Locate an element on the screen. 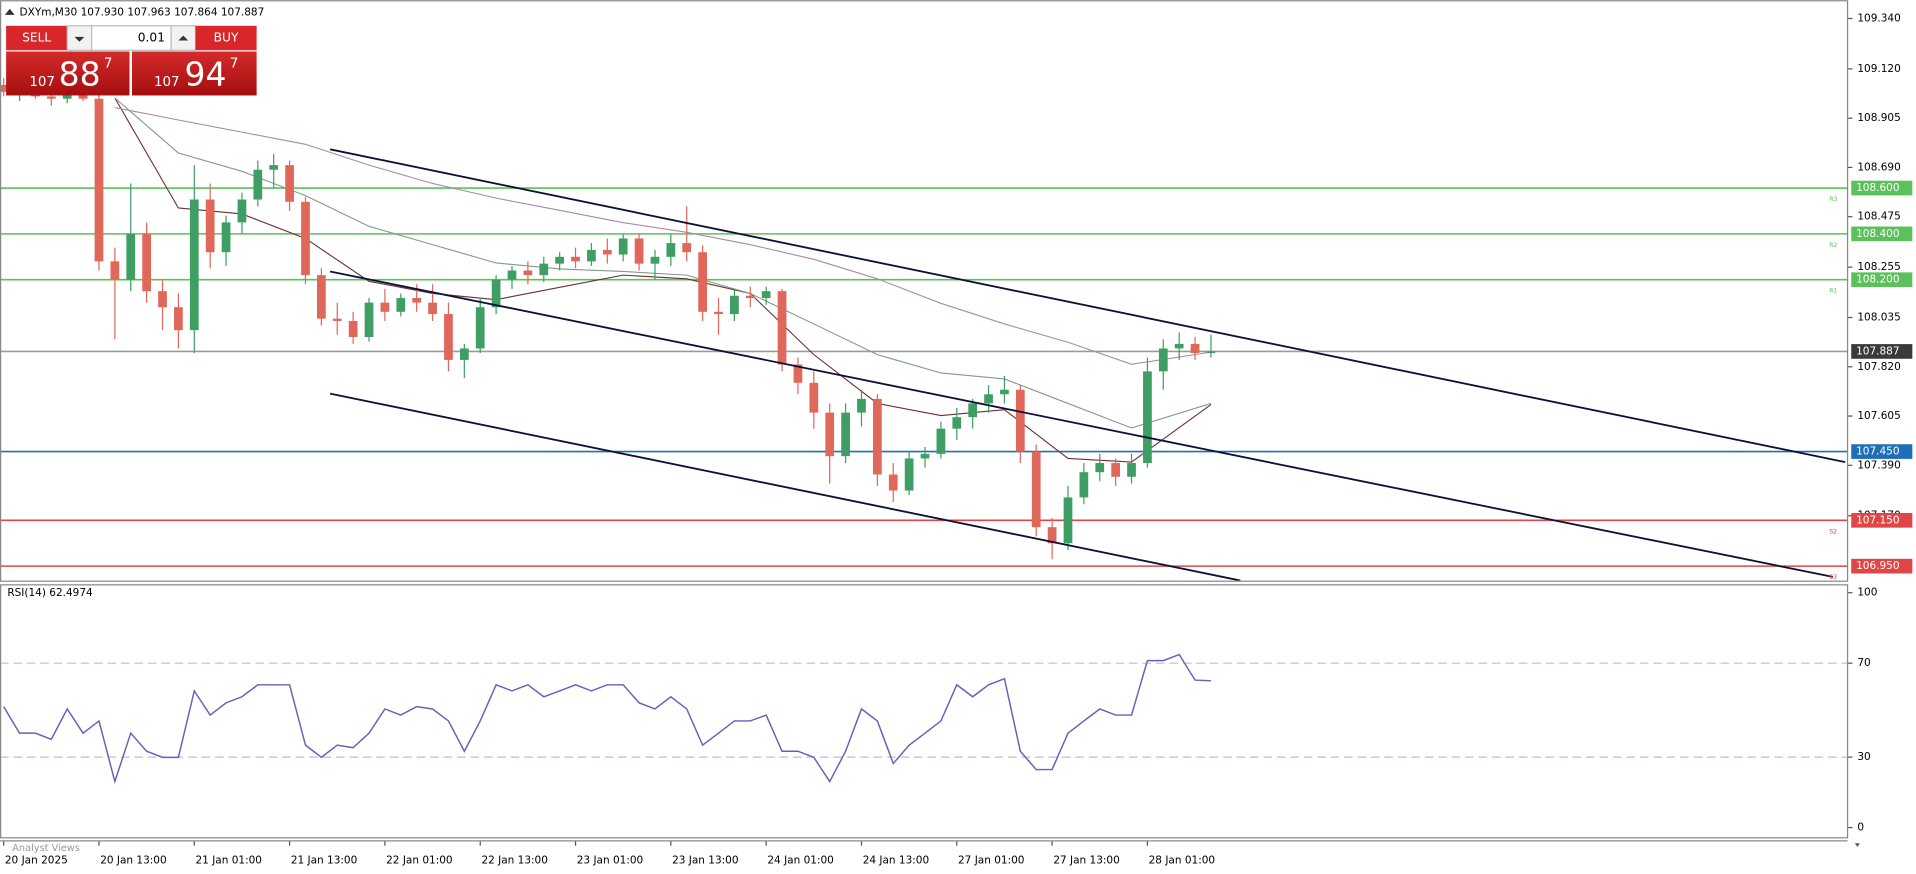 The width and height of the screenshot is (1916, 874). level-label: 107.150 is located at coordinates (1877, 520).